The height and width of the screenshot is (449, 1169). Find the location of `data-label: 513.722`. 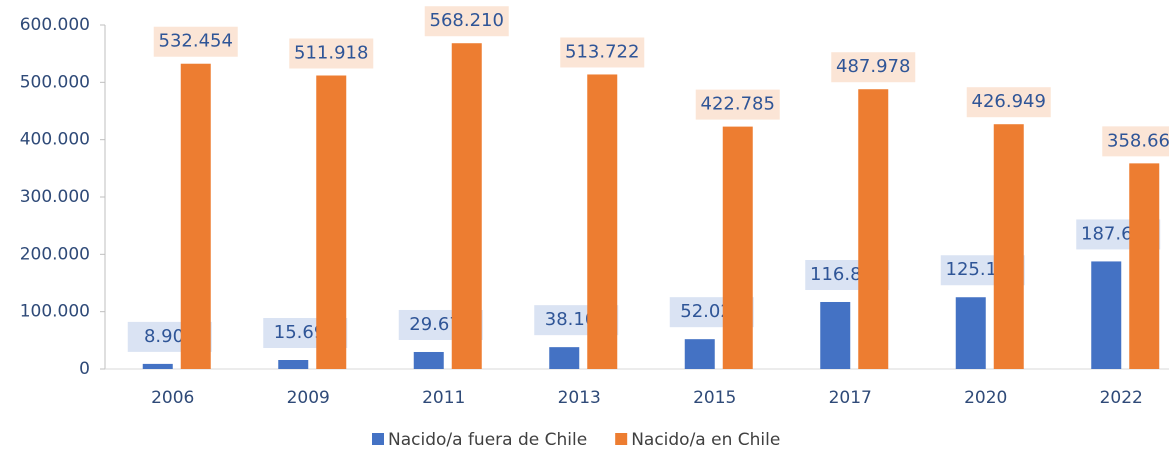

data-label: 513.722 is located at coordinates (602, 51).